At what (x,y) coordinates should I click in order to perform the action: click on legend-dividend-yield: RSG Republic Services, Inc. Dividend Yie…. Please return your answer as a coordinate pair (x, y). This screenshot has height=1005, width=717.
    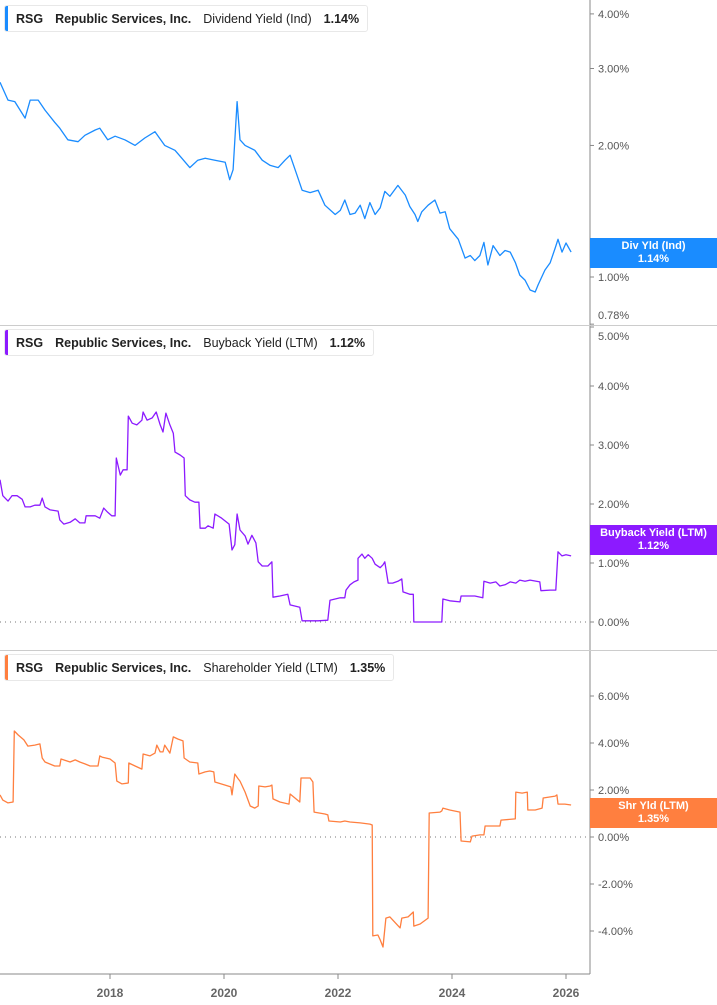
    Looking at the image, I should click on (186, 18).